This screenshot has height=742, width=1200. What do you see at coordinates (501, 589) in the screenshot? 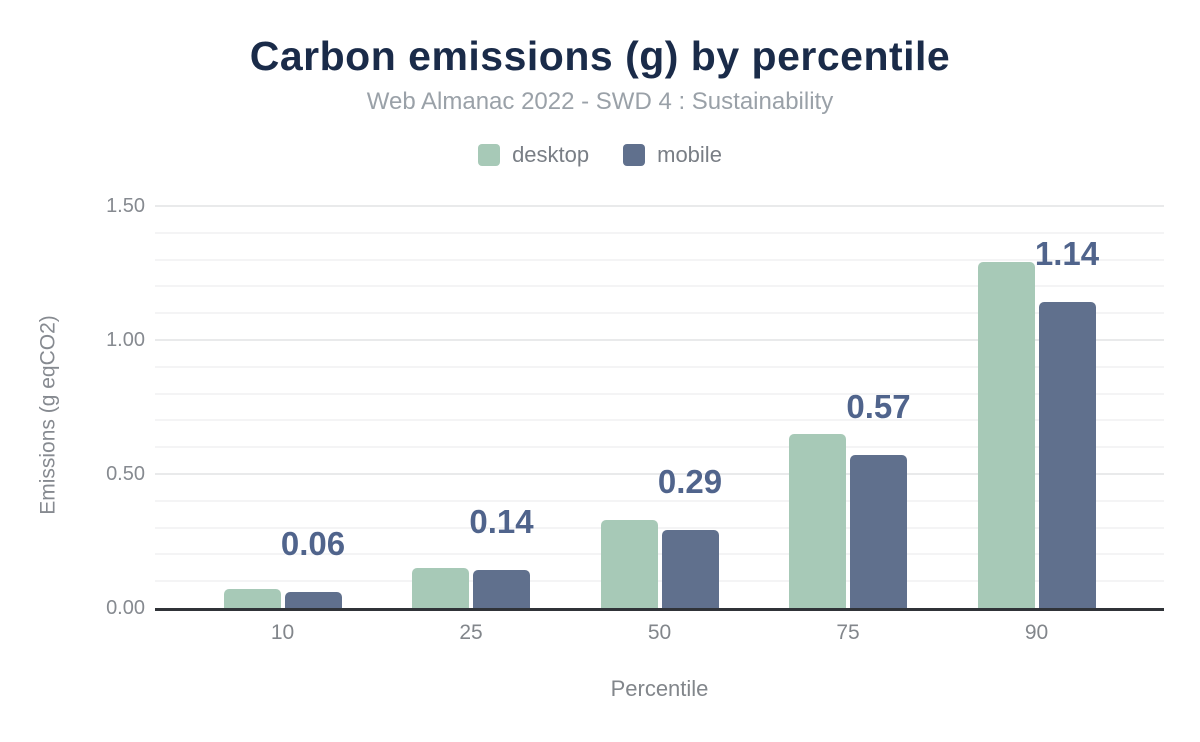
I see `bar-mobile-p25` at bounding box center [501, 589].